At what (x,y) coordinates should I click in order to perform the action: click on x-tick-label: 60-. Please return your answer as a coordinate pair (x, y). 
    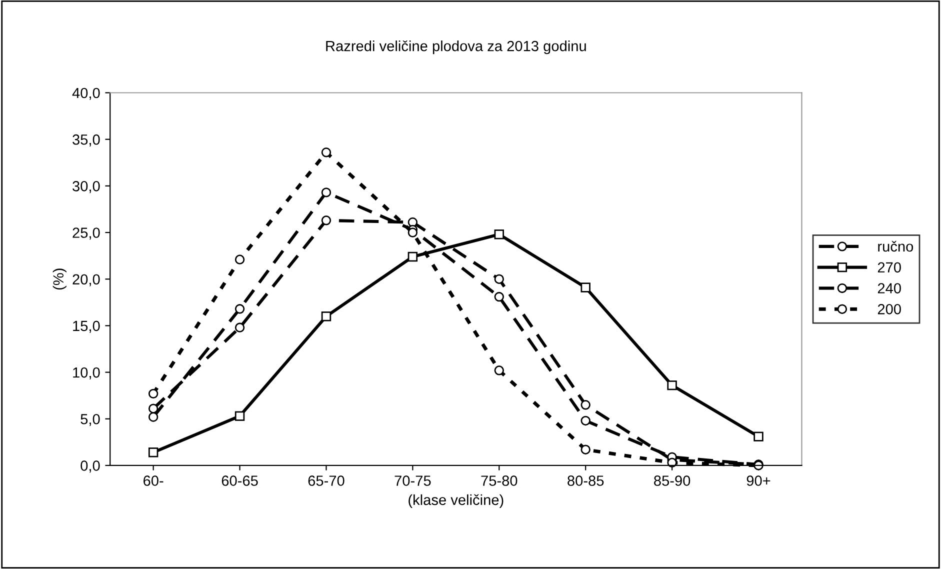
    Looking at the image, I should click on (154, 481).